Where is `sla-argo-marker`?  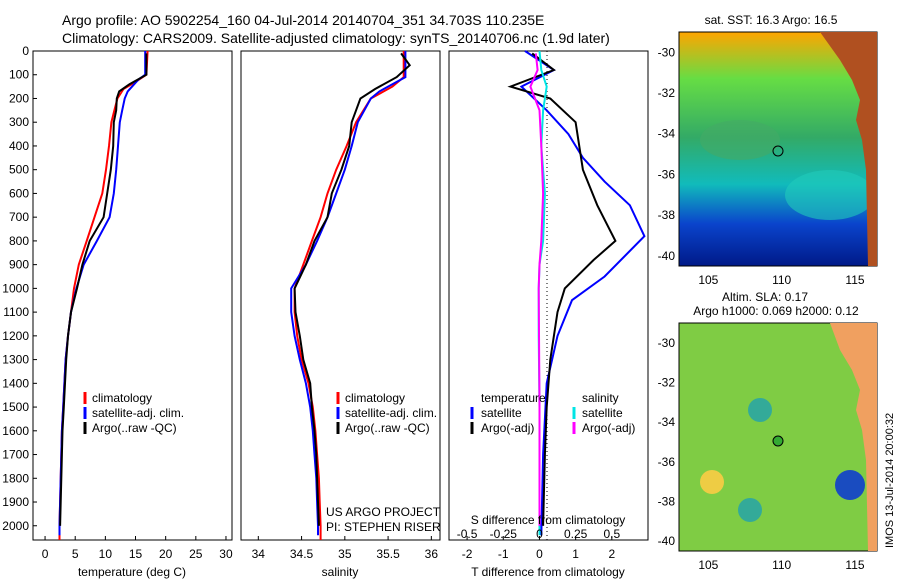
sla-argo-marker is located at coordinates (778, 441).